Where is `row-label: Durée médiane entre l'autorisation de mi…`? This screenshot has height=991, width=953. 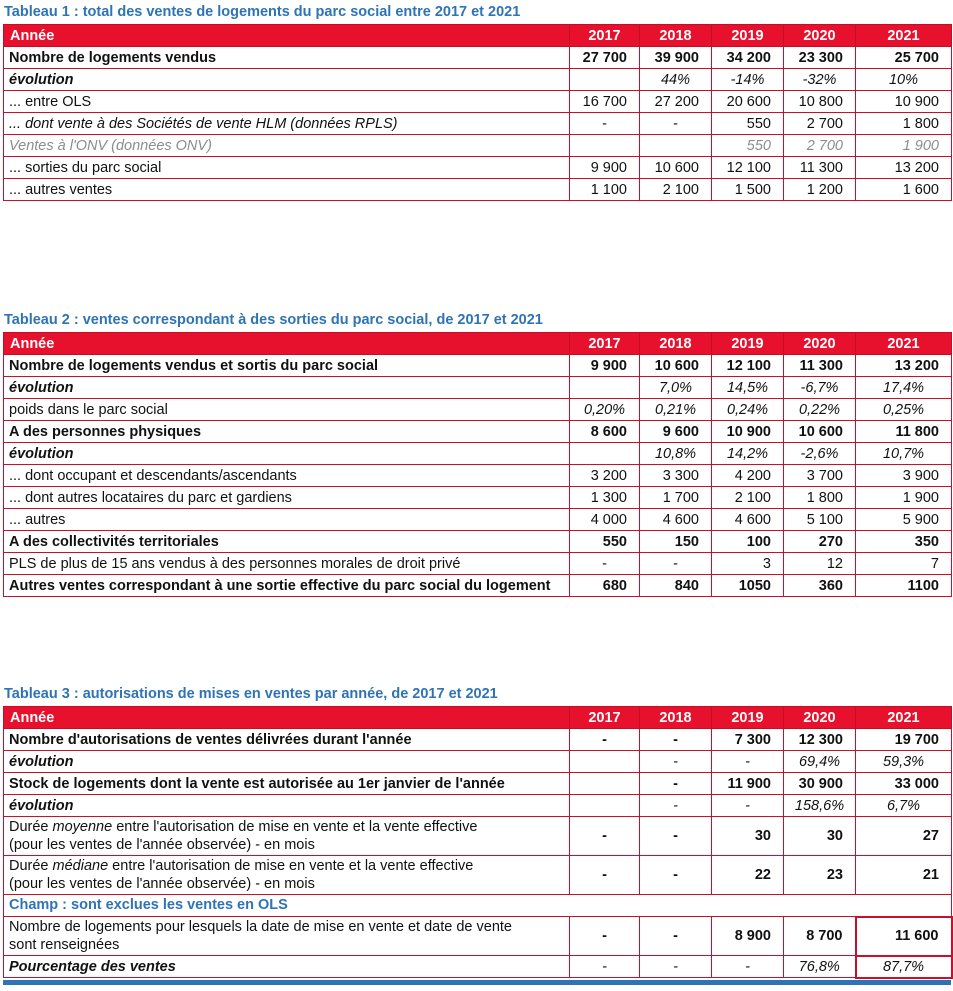
row-label: Durée médiane entre l'autorisation de mi… is located at coordinates (286, 875).